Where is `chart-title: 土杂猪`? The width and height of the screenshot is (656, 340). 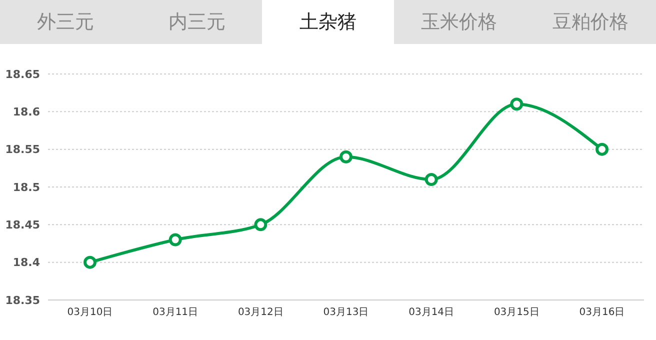
chart-title: 土杂猪 is located at coordinates (328, 22).